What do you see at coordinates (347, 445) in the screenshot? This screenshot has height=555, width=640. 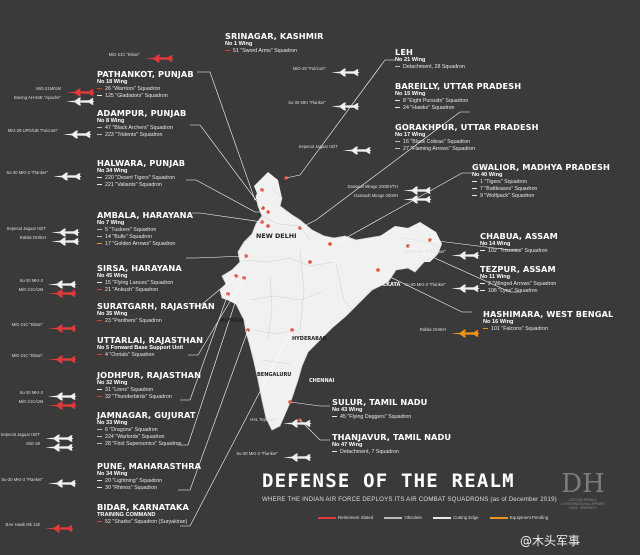 I see `base-wing: No 47 Wing` at bounding box center [347, 445].